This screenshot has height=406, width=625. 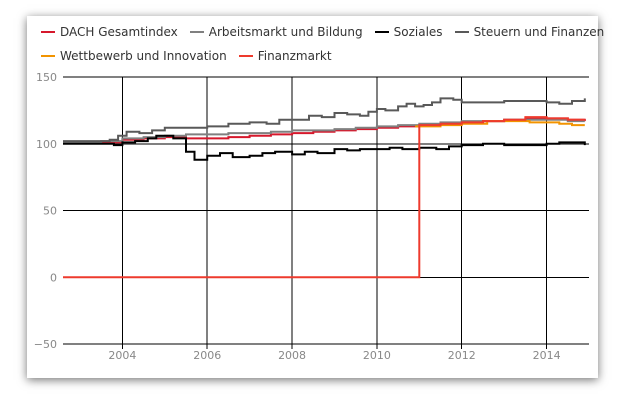 I want to click on legend-label-soziales: Soziales, so click(x=418, y=32).